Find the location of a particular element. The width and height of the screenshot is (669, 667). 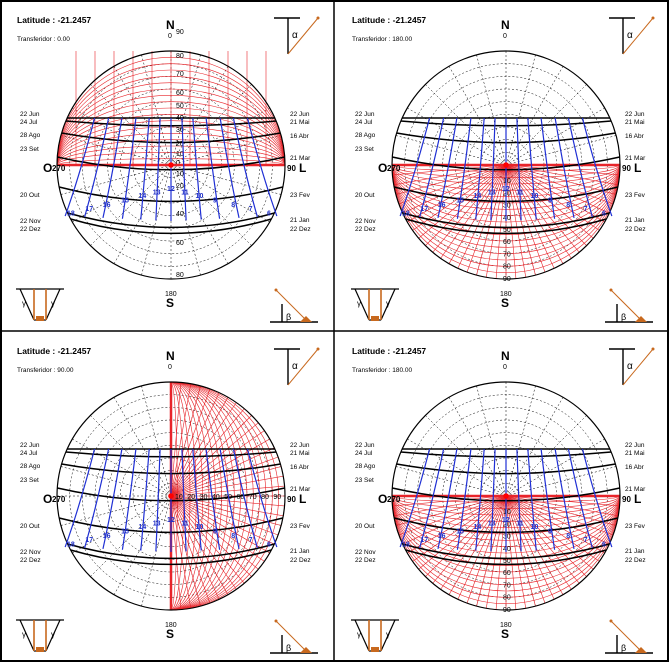

hour-label: 6 is located at coordinates (269, 214).